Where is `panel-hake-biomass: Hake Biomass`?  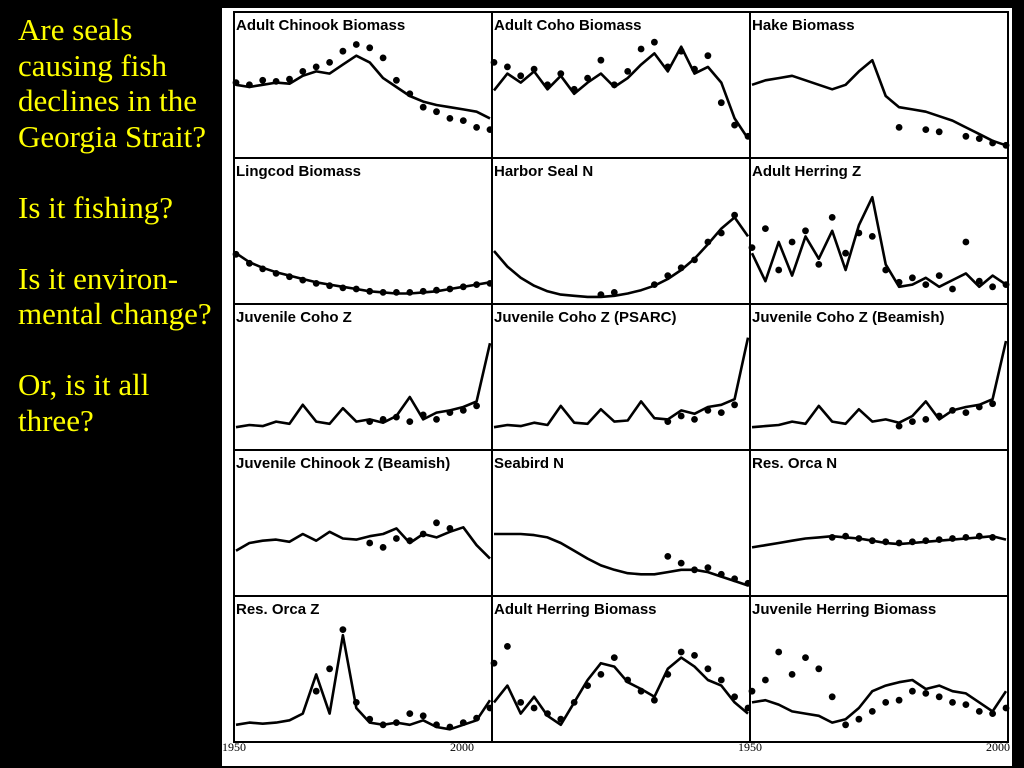 panel-hake-biomass: Hake Biomass is located at coordinates (879, 85).